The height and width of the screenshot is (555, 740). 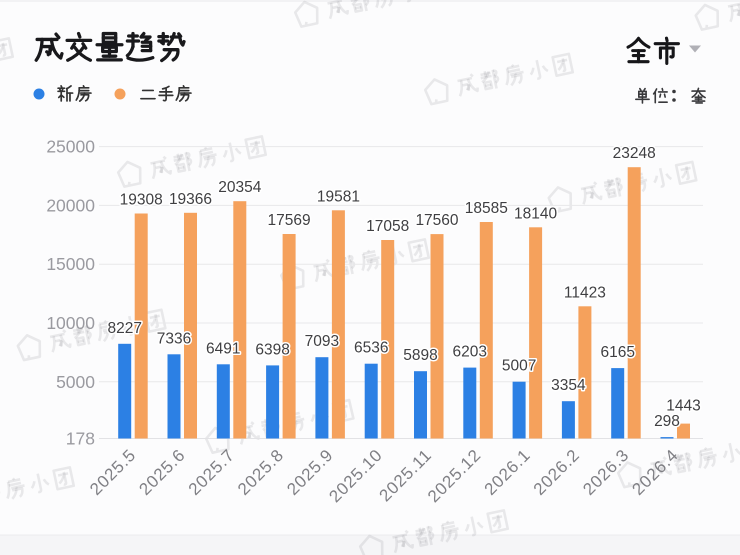 What do you see at coordinates (70, 147) in the screenshot?
I see `svg-text: 25000` at bounding box center [70, 147].